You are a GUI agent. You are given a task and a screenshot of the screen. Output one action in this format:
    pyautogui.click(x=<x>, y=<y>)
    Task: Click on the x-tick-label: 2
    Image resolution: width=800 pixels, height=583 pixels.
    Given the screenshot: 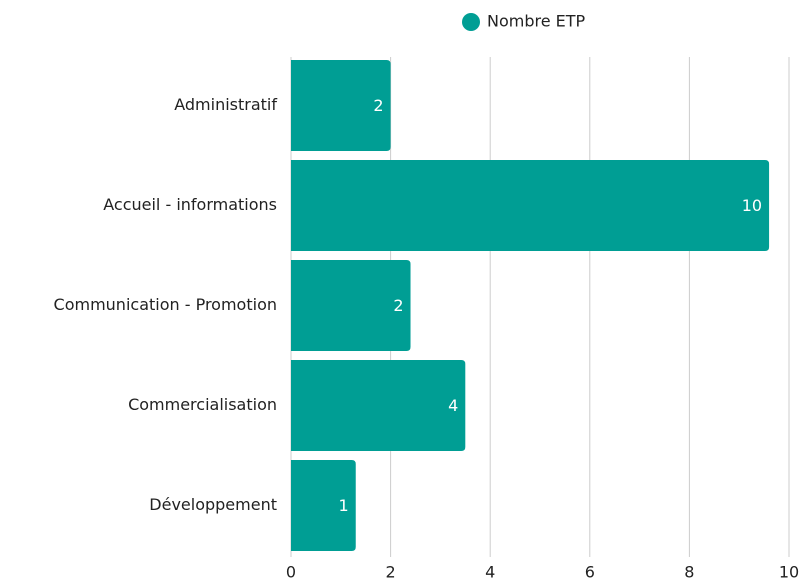 What is the action you would take?
    pyautogui.click(x=391, y=572)
    